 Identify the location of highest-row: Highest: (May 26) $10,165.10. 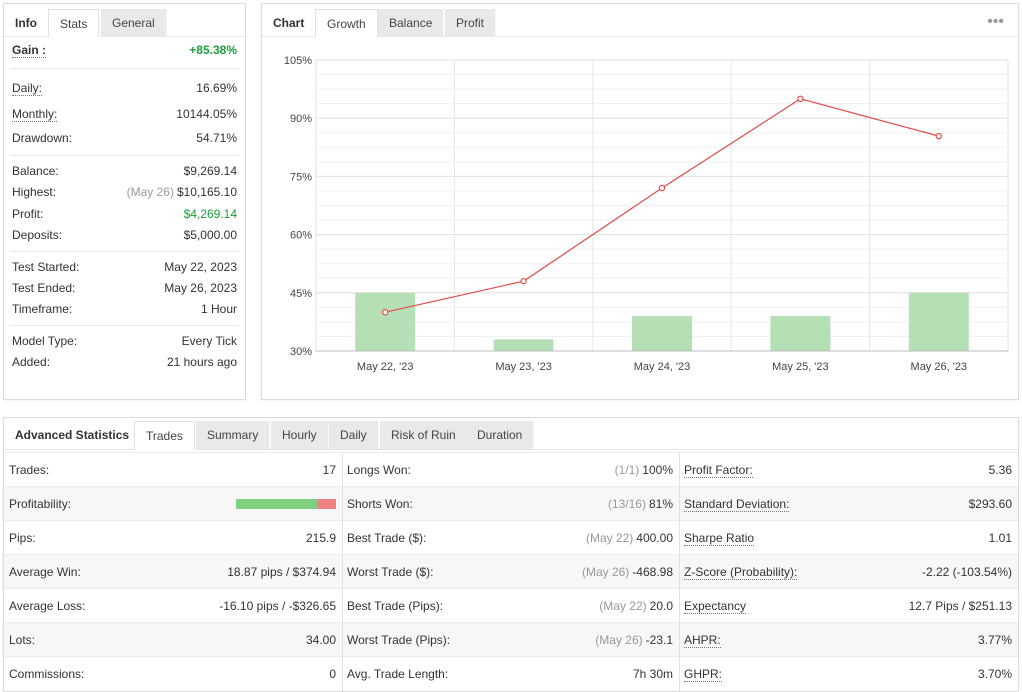
(124, 194).